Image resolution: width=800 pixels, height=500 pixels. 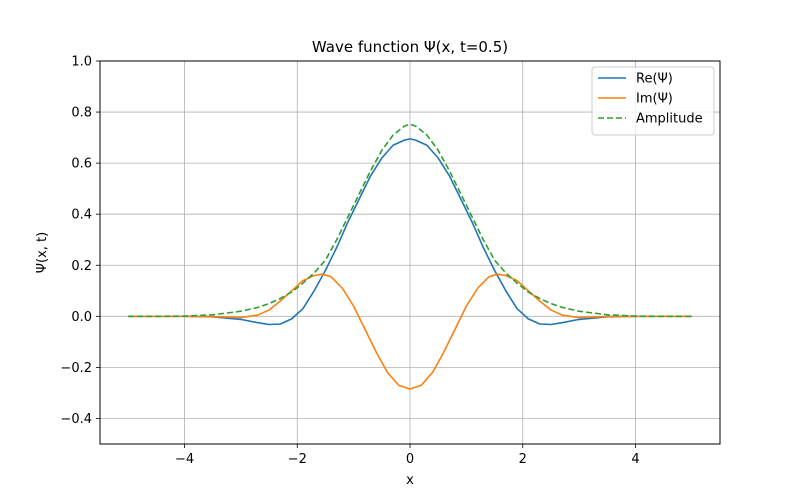 I want to click on x-tick-label: 2, so click(x=523, y=459).